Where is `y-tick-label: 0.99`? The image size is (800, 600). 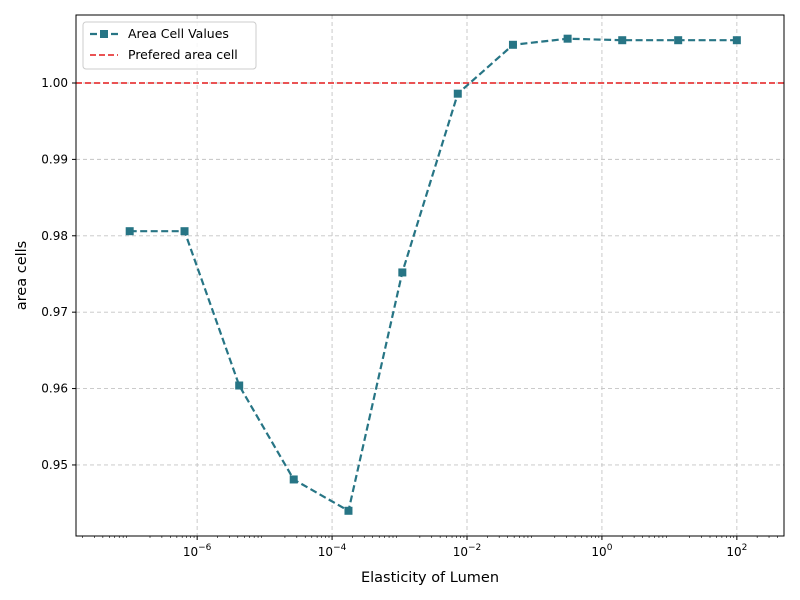 y-tick-label: 0.99 is located at coordinates (54, 159).